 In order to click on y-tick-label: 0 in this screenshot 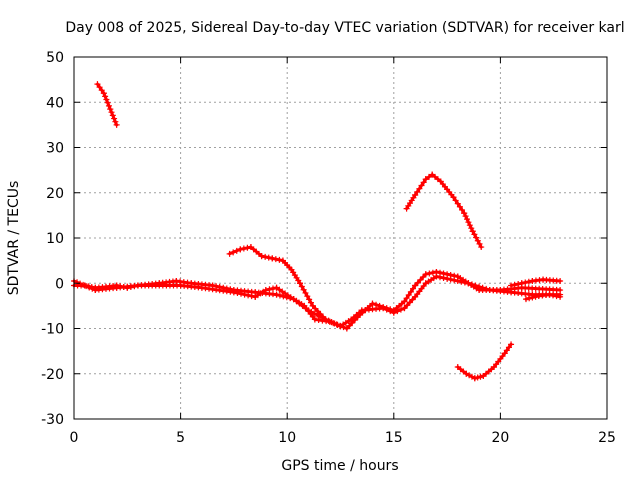, I will do `click(59, 284)`.